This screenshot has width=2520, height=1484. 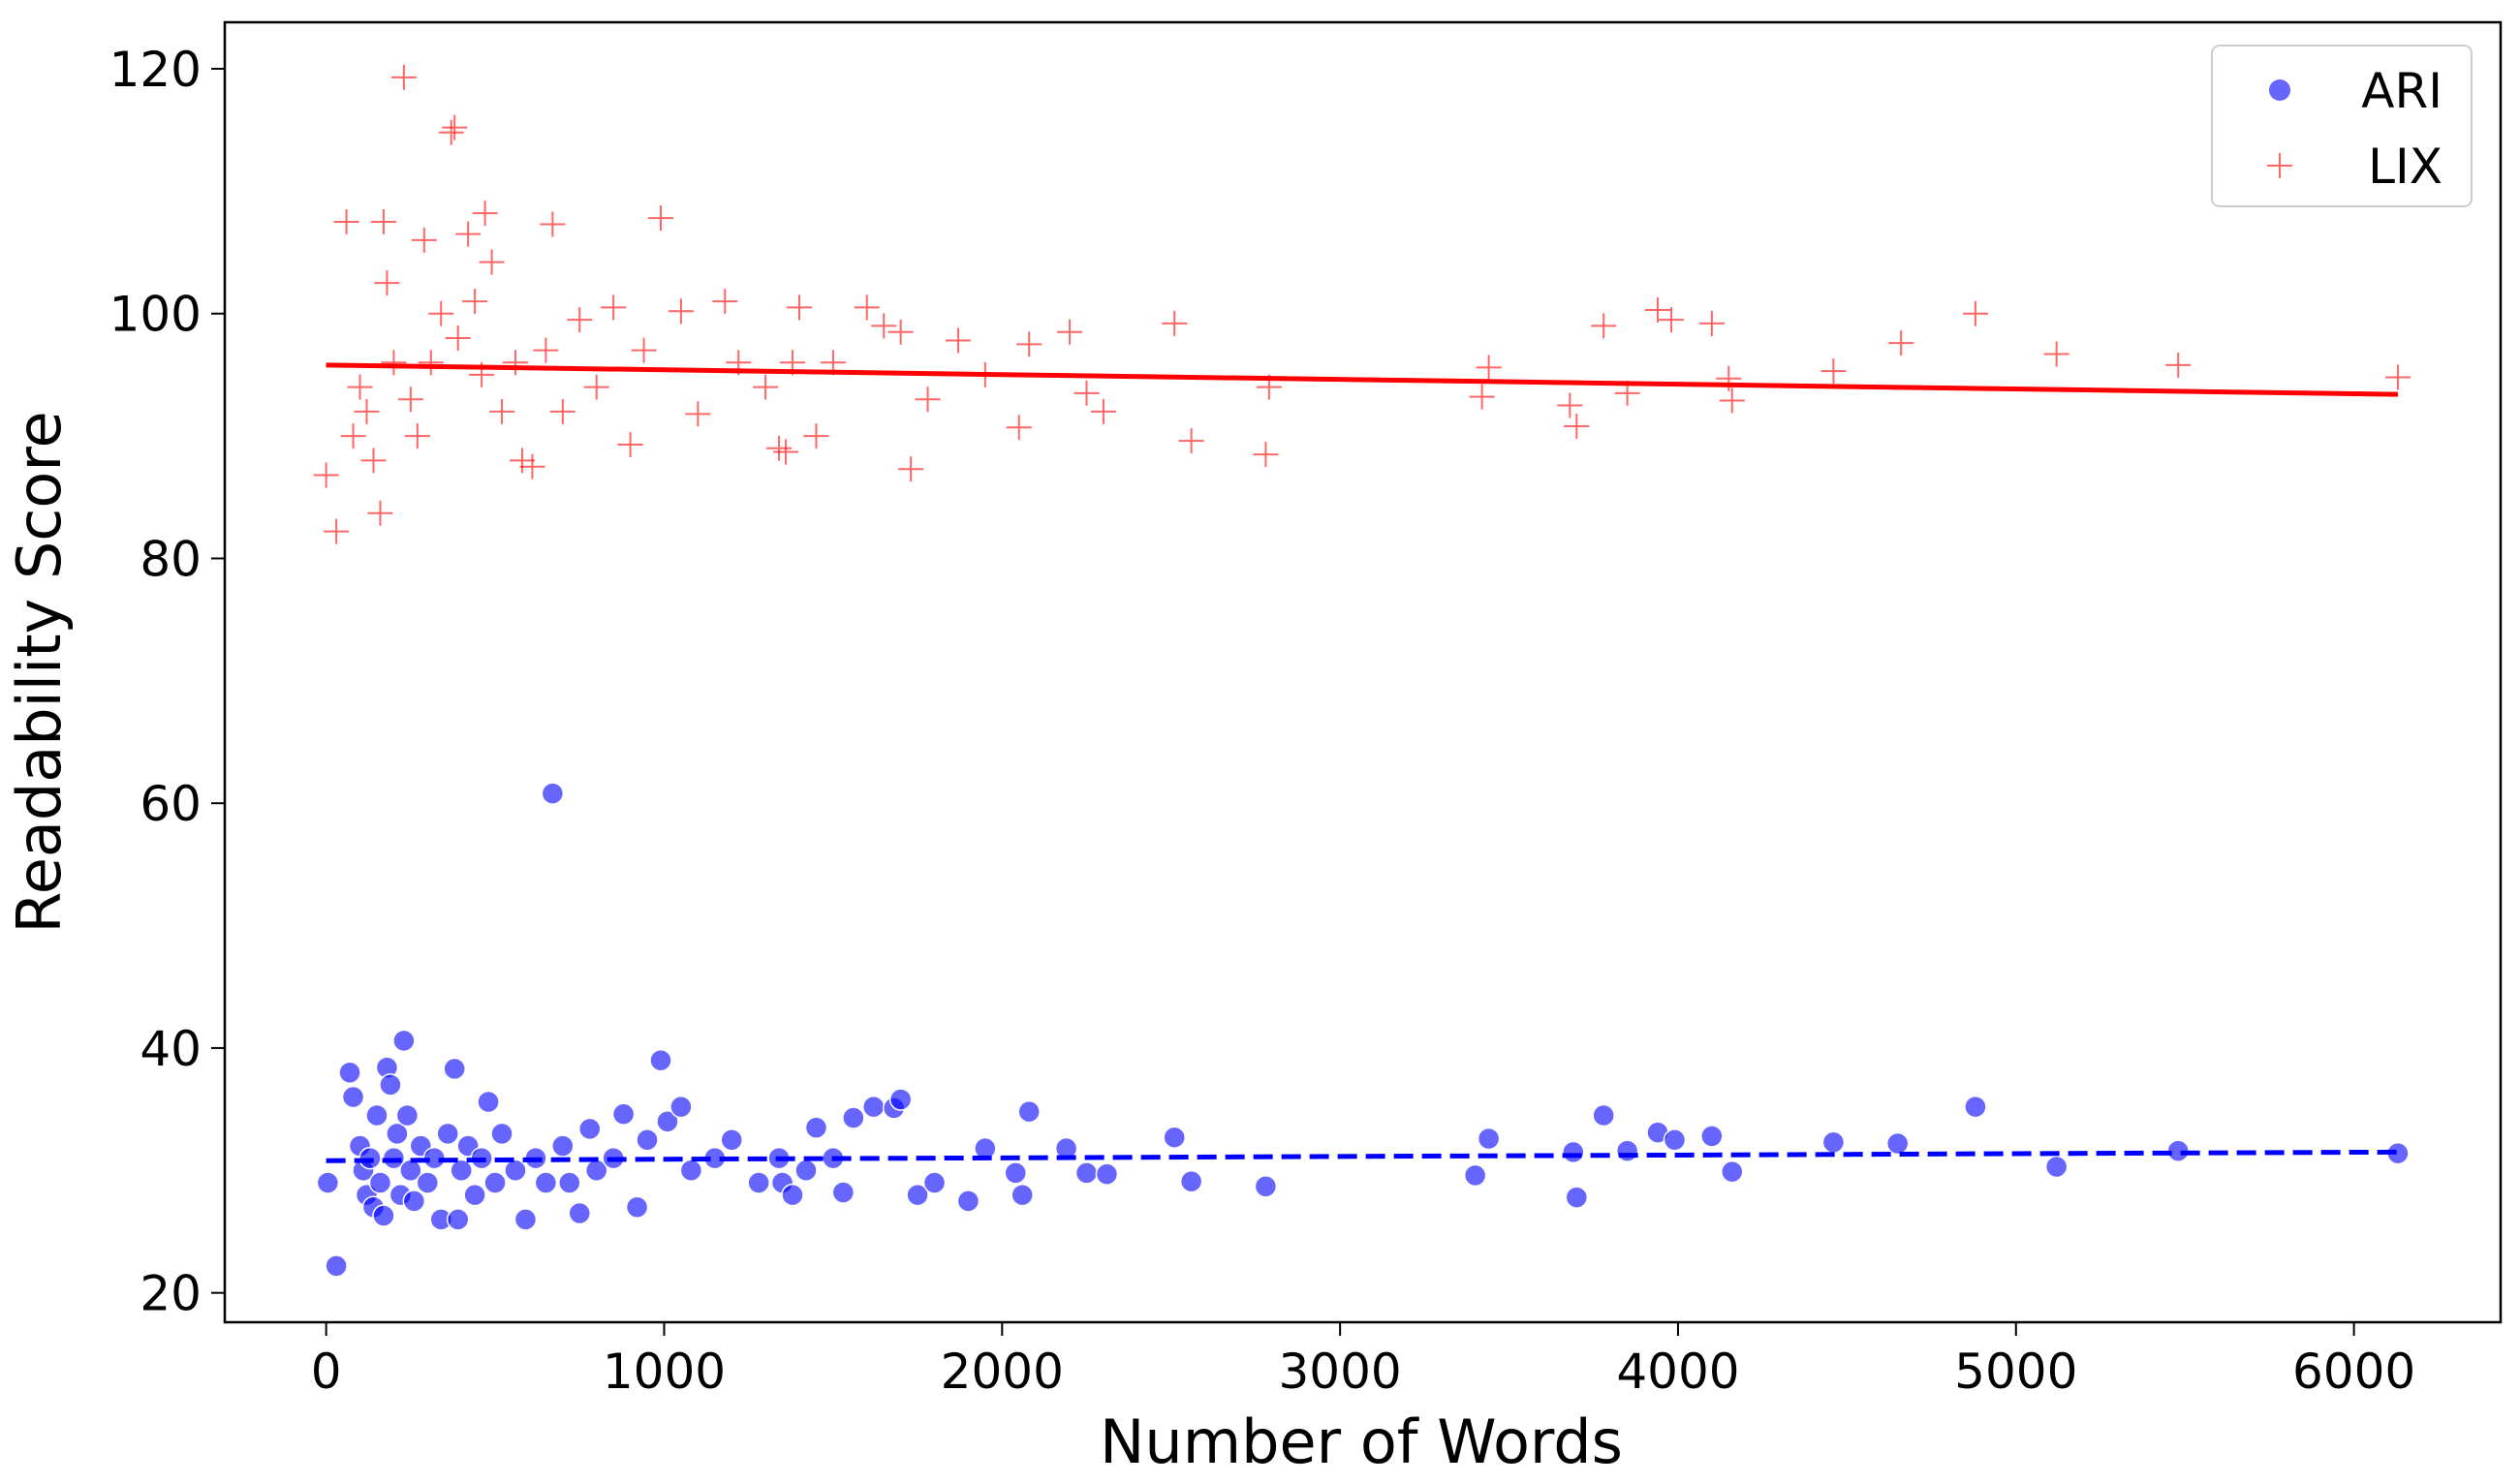 What do you see at coordinates (2353, 1372) in the screenshot?
I see `x-tick-label: 6000` at bounding box center [2353, 1372].